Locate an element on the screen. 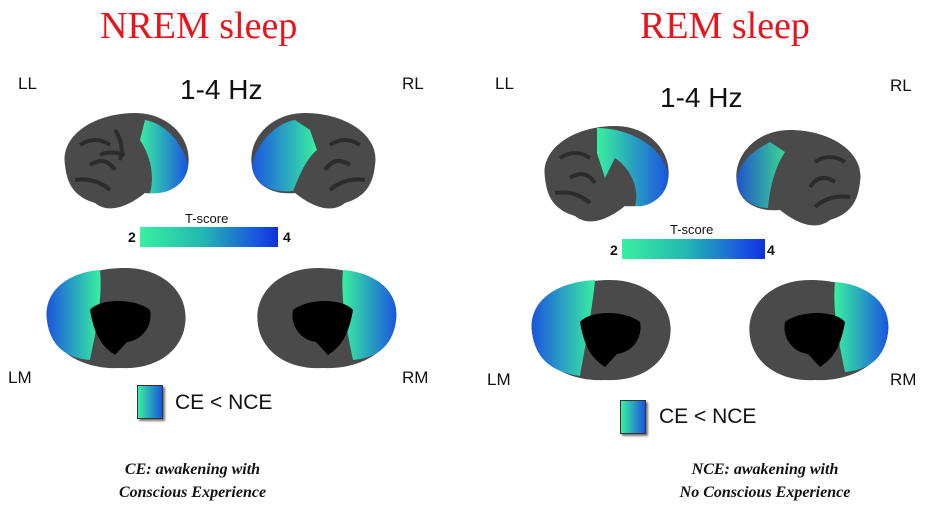 The image size is (929, 515). panel-title: REM sleep is located at coordinates (725, 26).